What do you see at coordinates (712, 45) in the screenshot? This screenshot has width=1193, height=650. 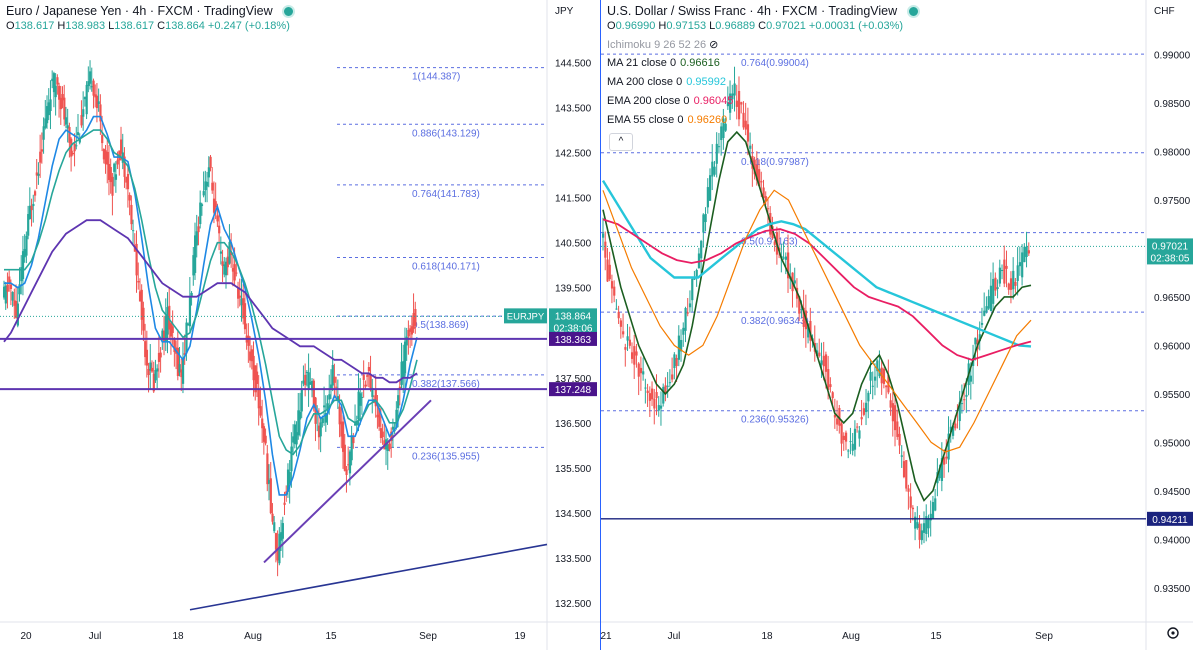 I see `hidden-eye-icon: ⊘` at bounding box center [712, 45].